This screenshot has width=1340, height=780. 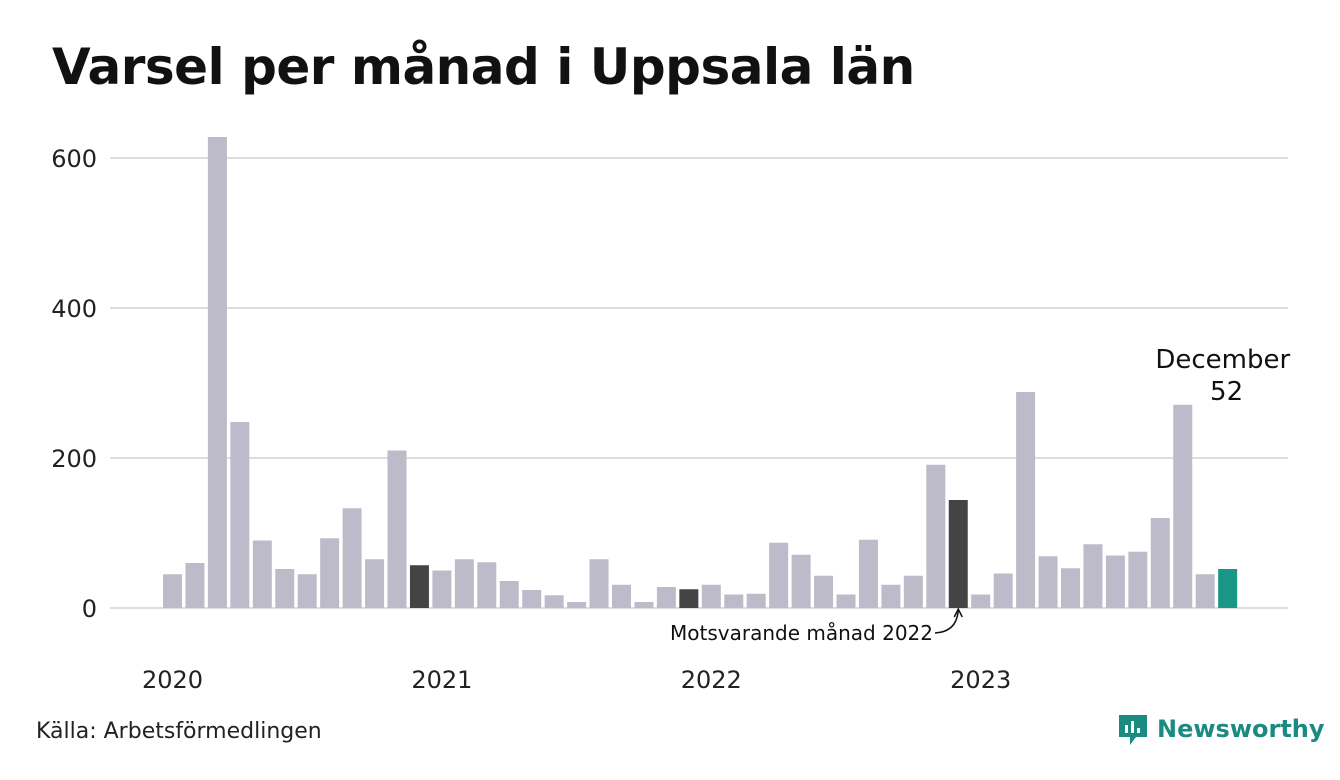 What do you see at coordinates (801, 633) in the screenshot?
I see `annotation-comparison: Motsvarande månad 2022` at bounding box center [801, 633].